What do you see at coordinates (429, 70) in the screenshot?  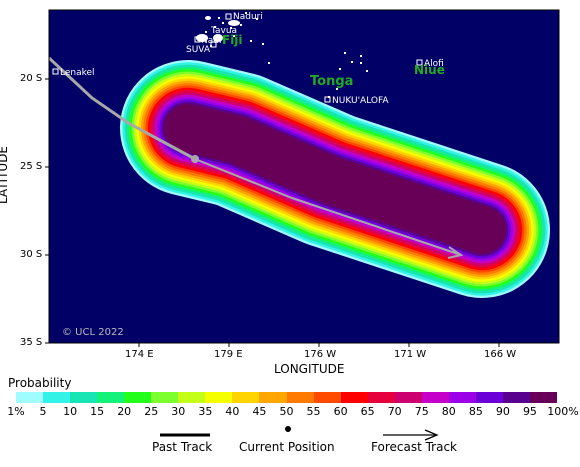 I see `region-label-niue: Niue` at bounding box center [429, 70].